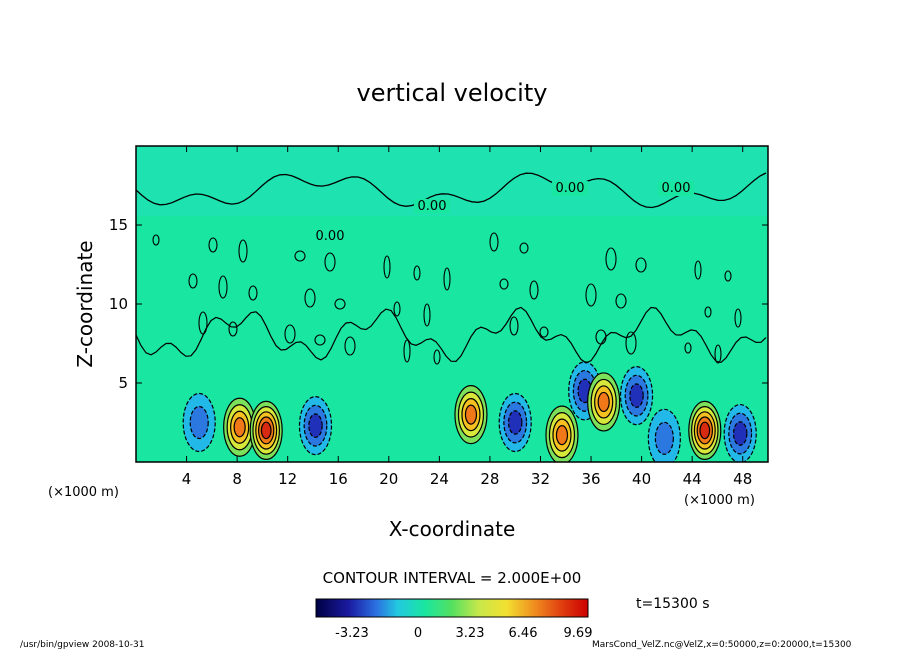 This screenshot has width=904, height=654. Describe the element at coordinates (418, 633) in the screenshot. I see `colorbar-tick-label: 0` at that location.